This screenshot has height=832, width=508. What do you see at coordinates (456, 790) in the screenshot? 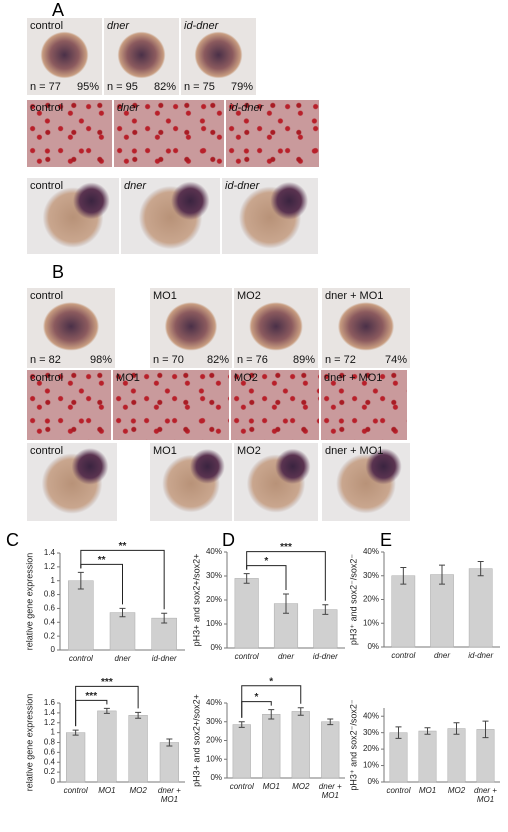
I see `x-tick-label: MO2` at bounding box center [456, 790].